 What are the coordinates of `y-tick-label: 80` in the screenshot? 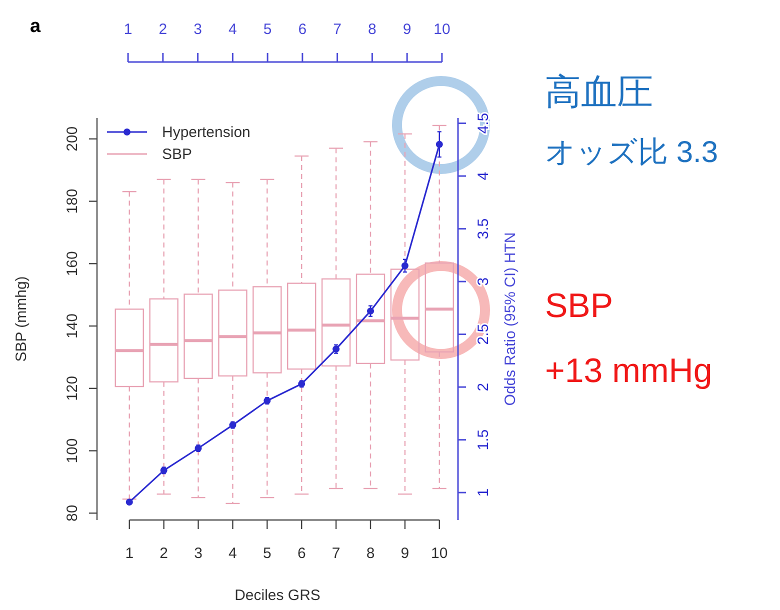 It's located at (72, 513).